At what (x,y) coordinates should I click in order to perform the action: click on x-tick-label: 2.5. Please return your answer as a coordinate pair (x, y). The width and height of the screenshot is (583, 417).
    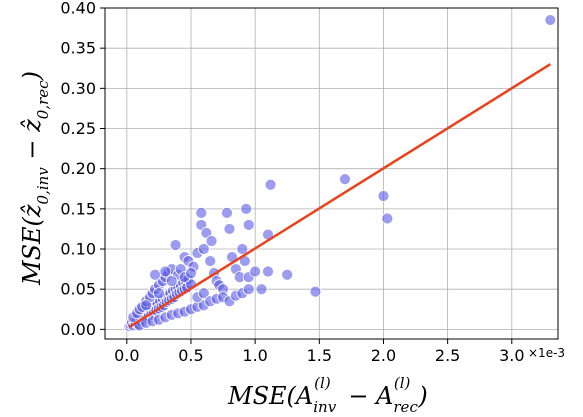
    Looking at the image, I should click on (447, 355).